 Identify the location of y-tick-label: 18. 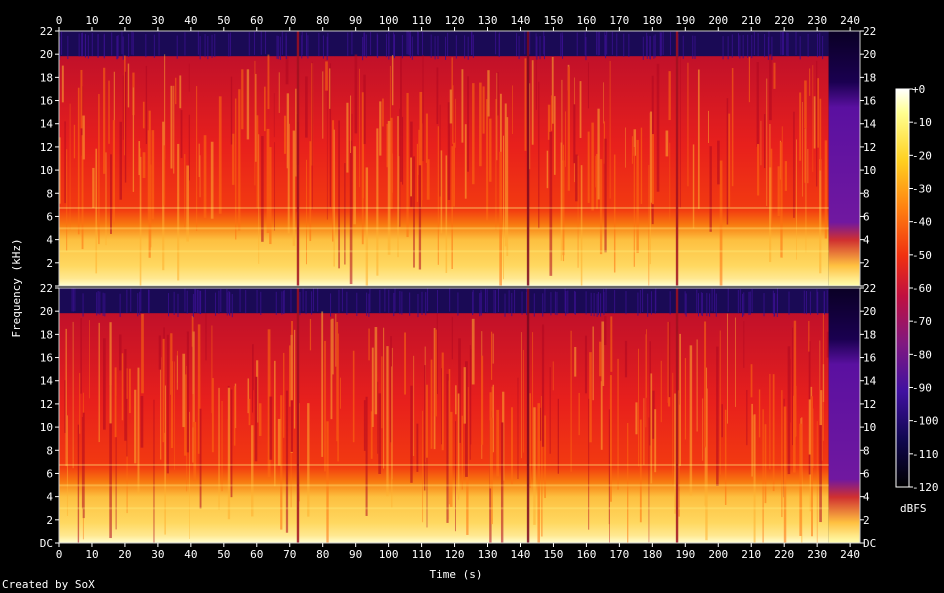
(46, 77).